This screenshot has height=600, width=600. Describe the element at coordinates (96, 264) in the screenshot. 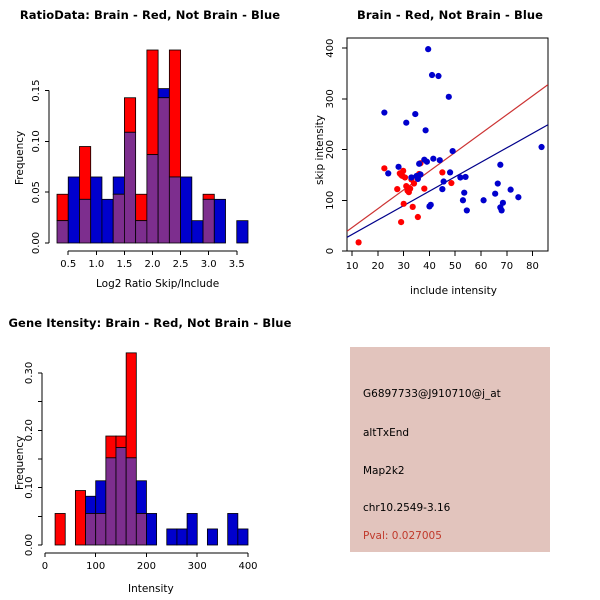

I see `x-tick-label: 1.0` at that location.